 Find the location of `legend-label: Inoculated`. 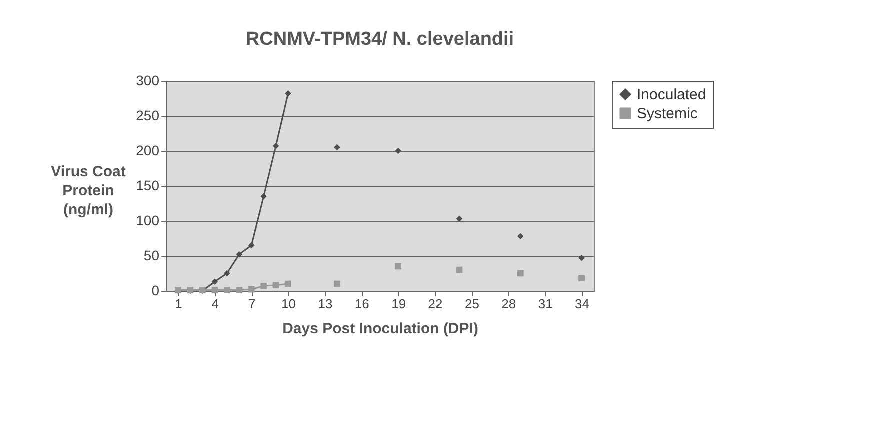

legend-label: Inoculated is located at coordinates (671, 95).